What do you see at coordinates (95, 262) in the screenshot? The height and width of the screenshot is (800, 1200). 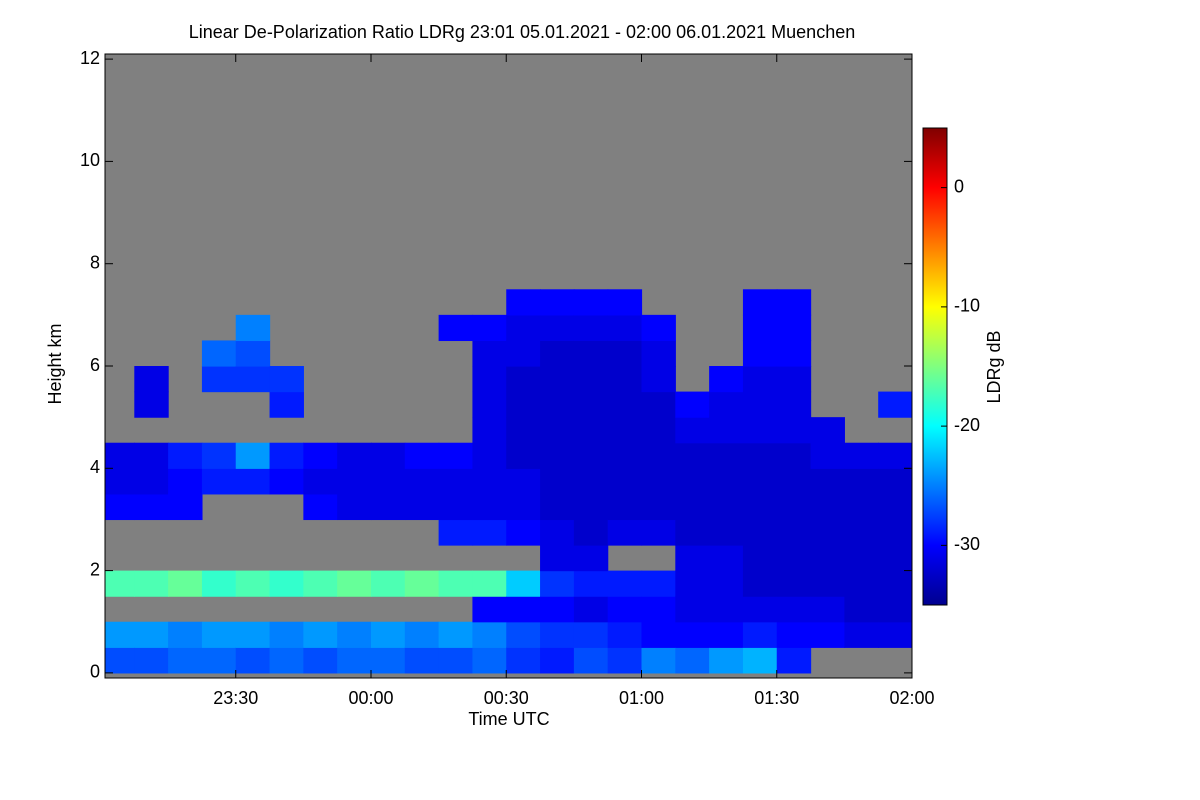 I see `y-tick-label: 8` at bounding box center [95, 262].